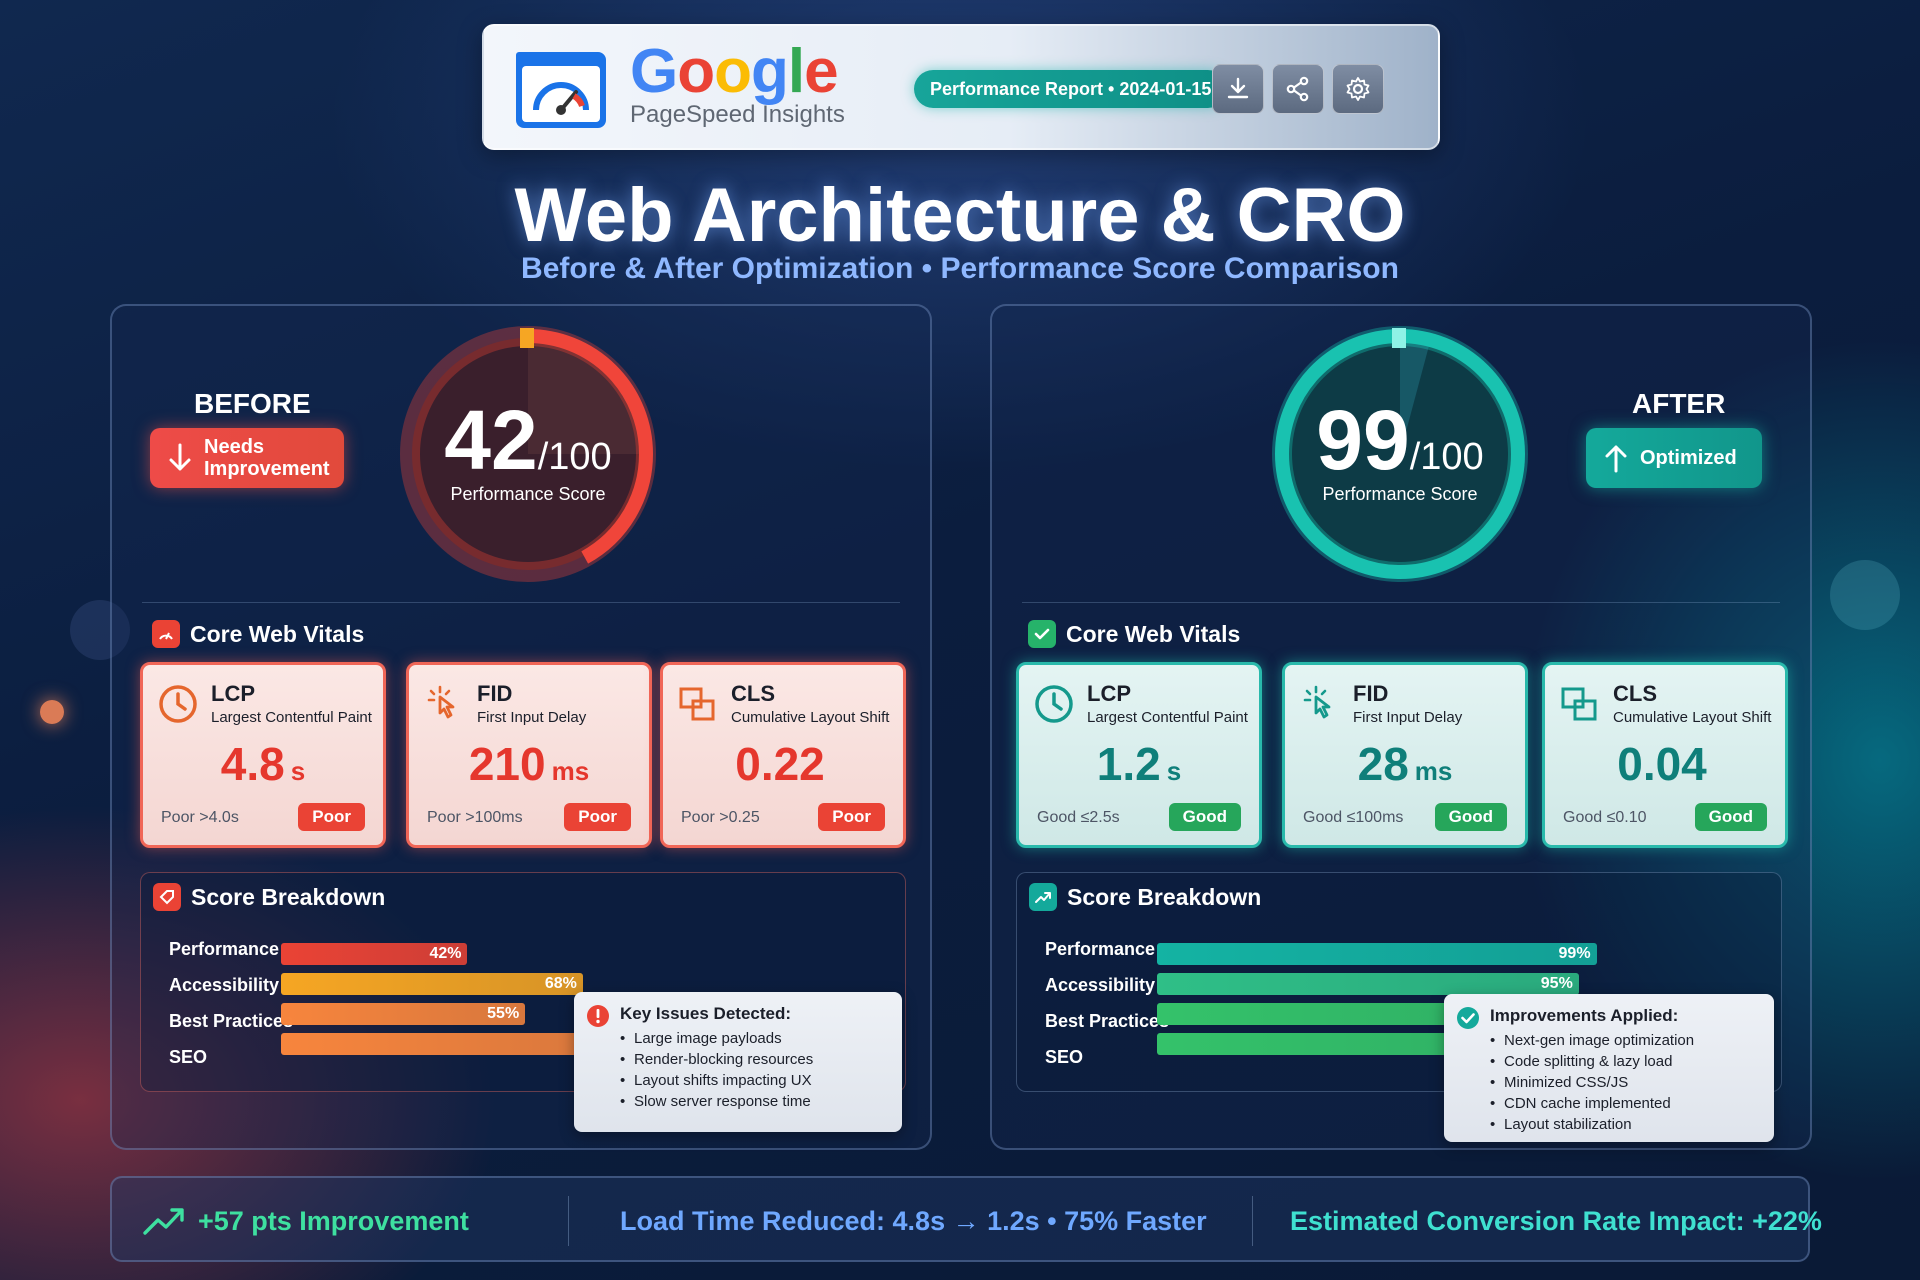 The width and height of the screenshot is (1920, 1280). I want to click on needs-improvement-badge: Needs Improvement, so click(247, 458).